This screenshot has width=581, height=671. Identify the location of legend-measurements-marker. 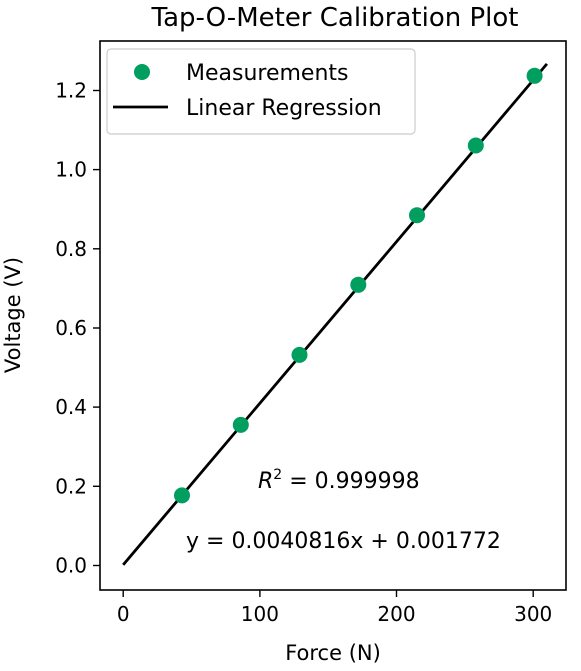
(142, 72).